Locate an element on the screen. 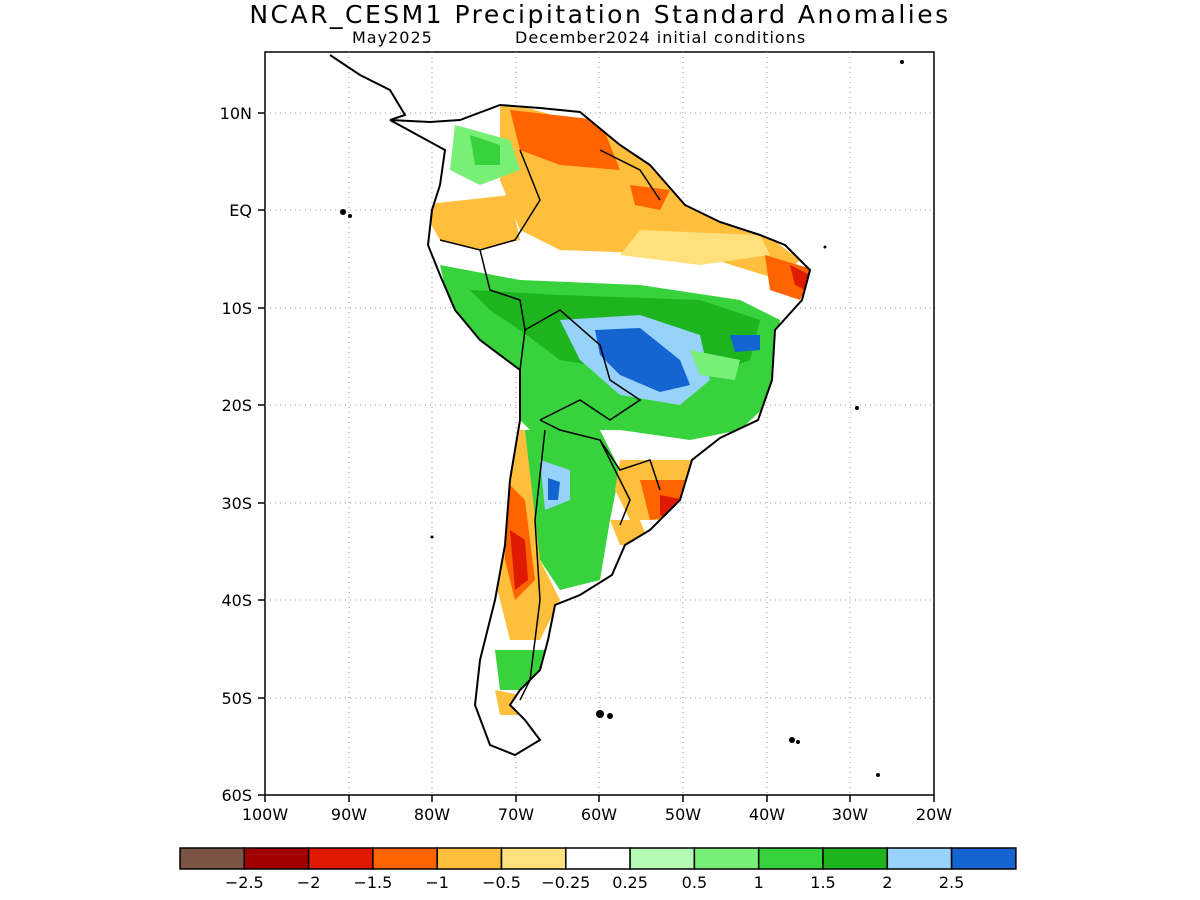 The height and width of the screenshot is (900, 1200). colorbar-label: 2 is located at coordinates (887, 882).